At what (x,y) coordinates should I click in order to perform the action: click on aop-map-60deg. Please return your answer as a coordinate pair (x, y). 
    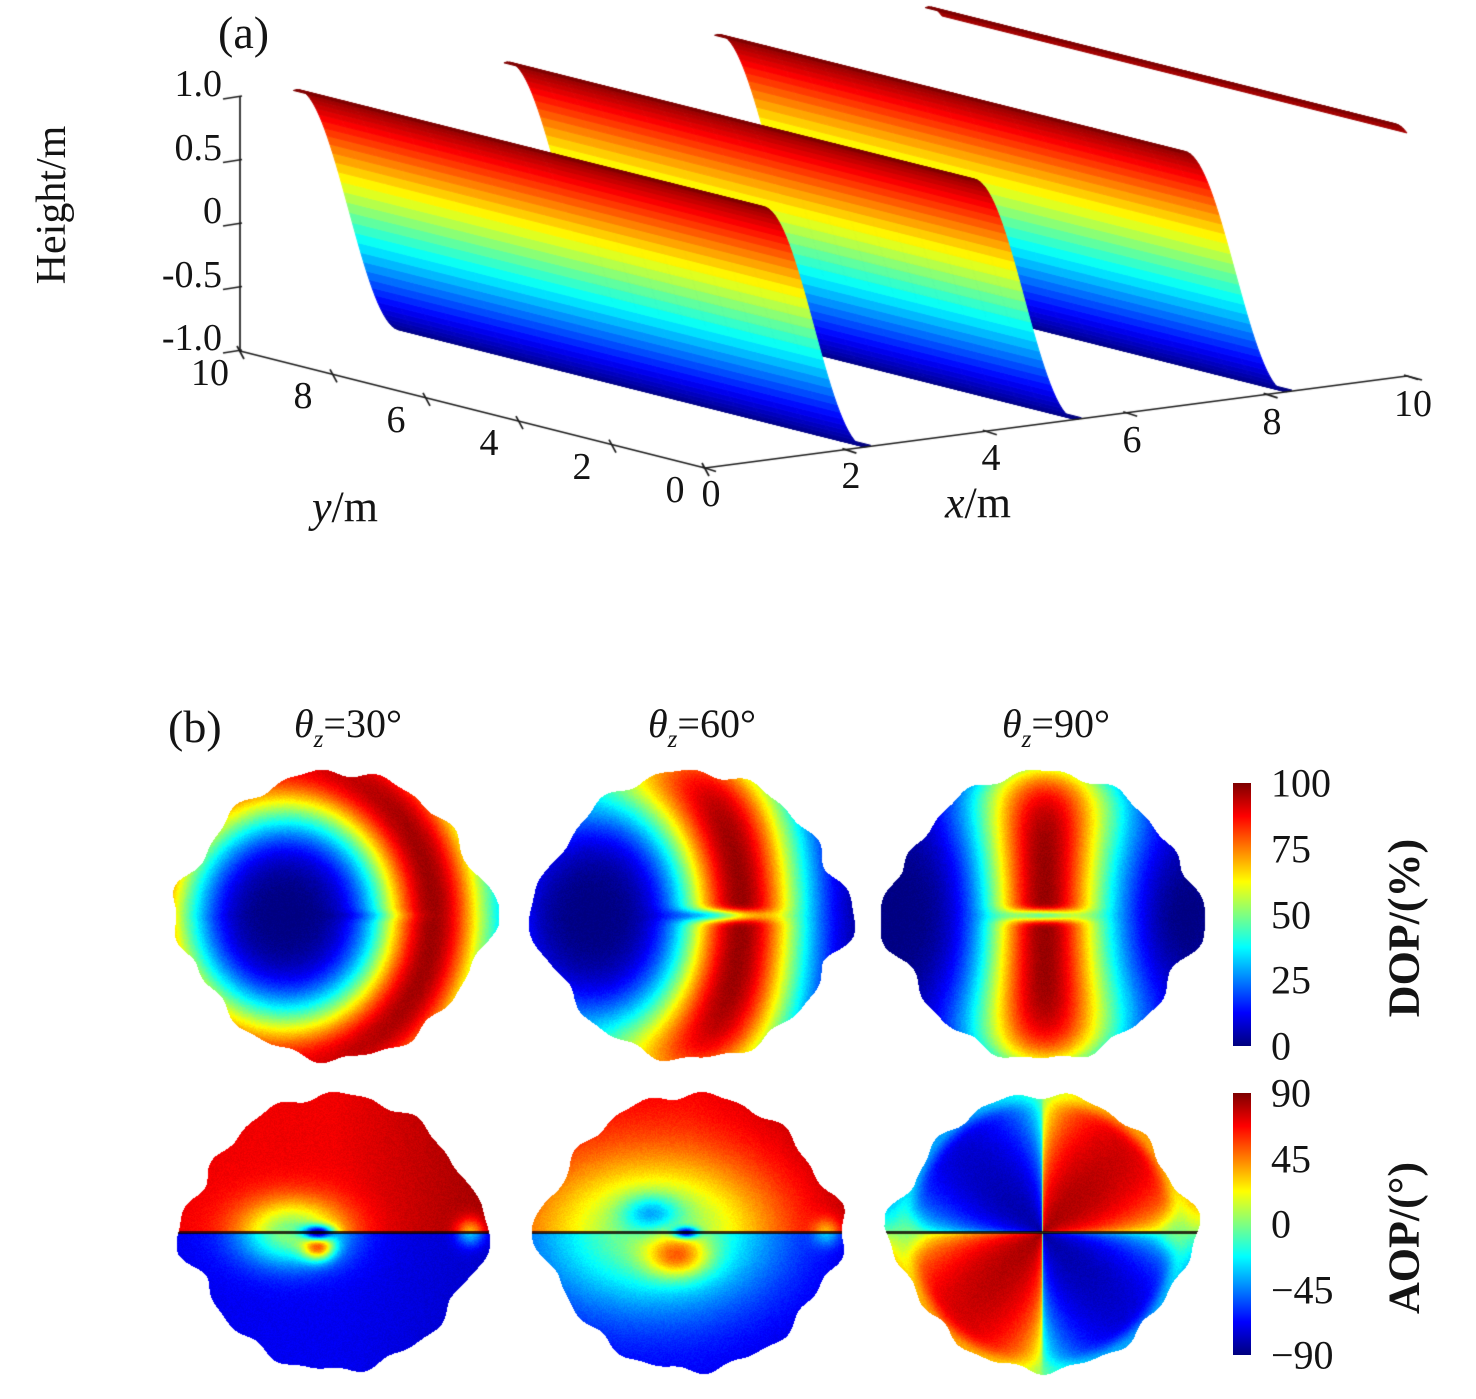
    Looking at the image, I should click on (690, 1225).